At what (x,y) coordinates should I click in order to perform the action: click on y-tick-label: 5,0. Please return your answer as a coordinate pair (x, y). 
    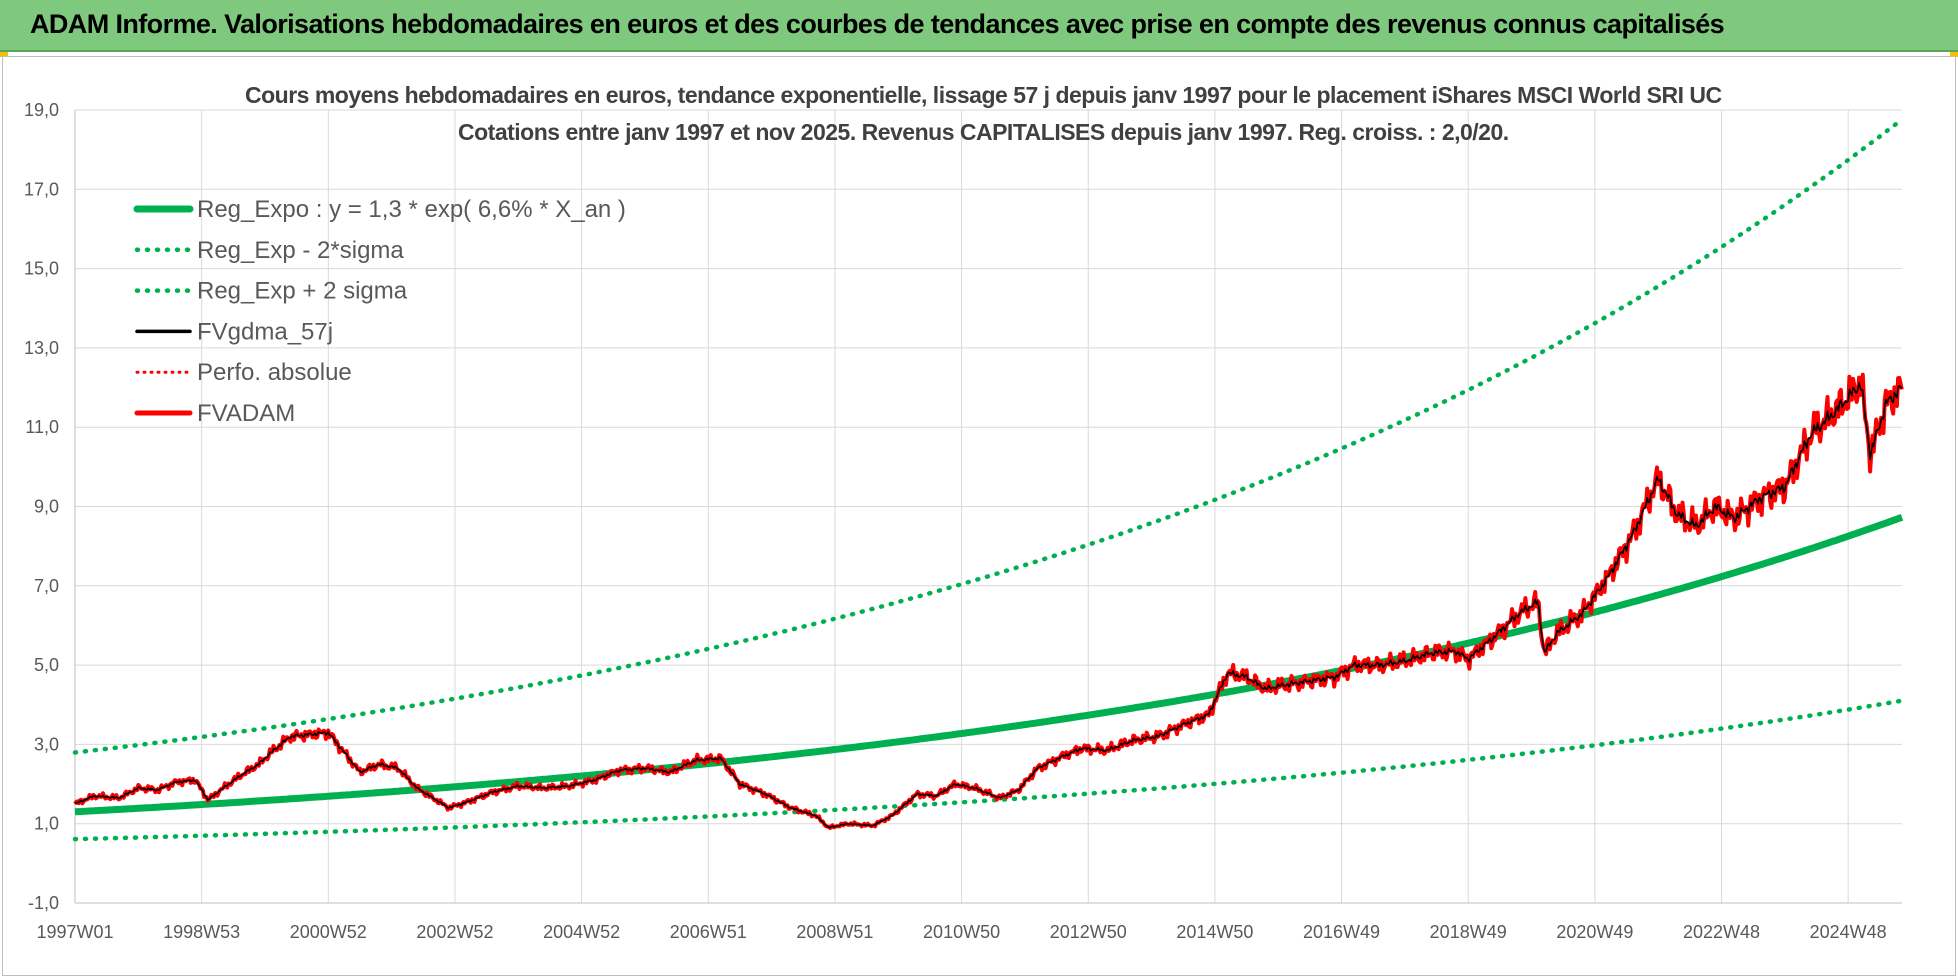
    Looking at the image, I should click on (46, 665).